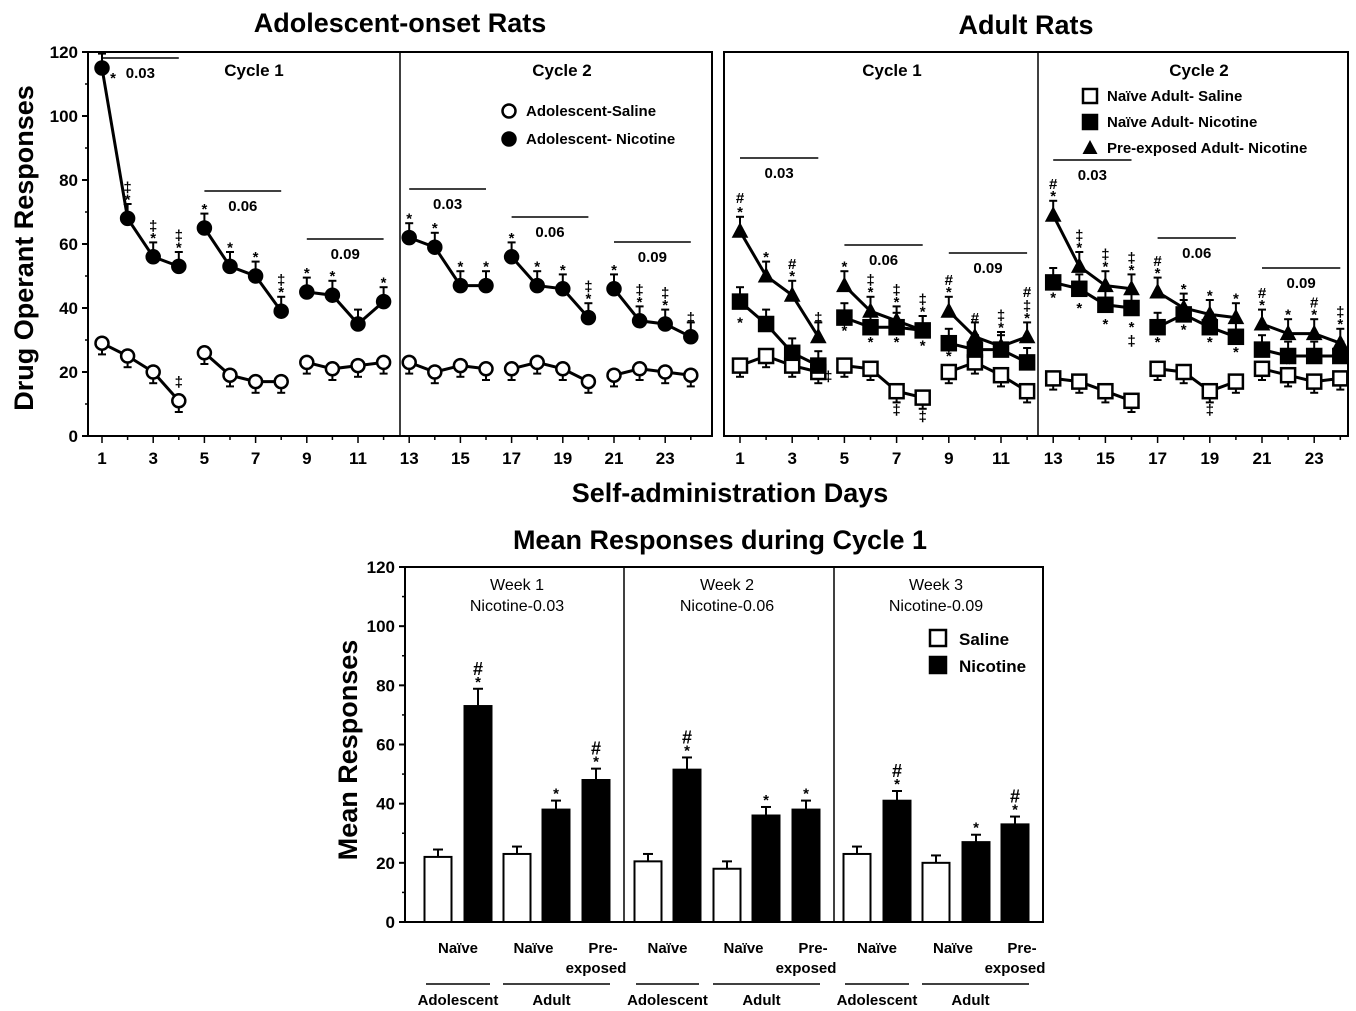 Image resolution: width=1356 pixels, height=1011 pixels. What do you see at coordinates (652, 372) in the screenshot?
I see `adolescent-series-0-line` at bounding box center [652, 372].